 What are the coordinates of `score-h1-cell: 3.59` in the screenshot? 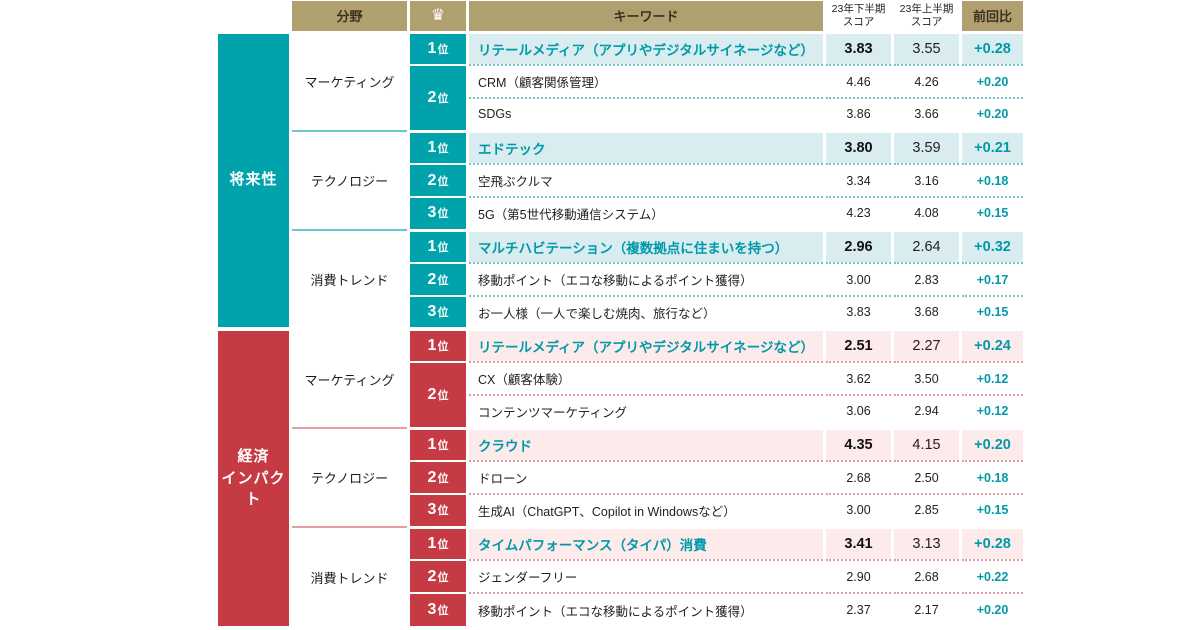 It's located at (927, 146).